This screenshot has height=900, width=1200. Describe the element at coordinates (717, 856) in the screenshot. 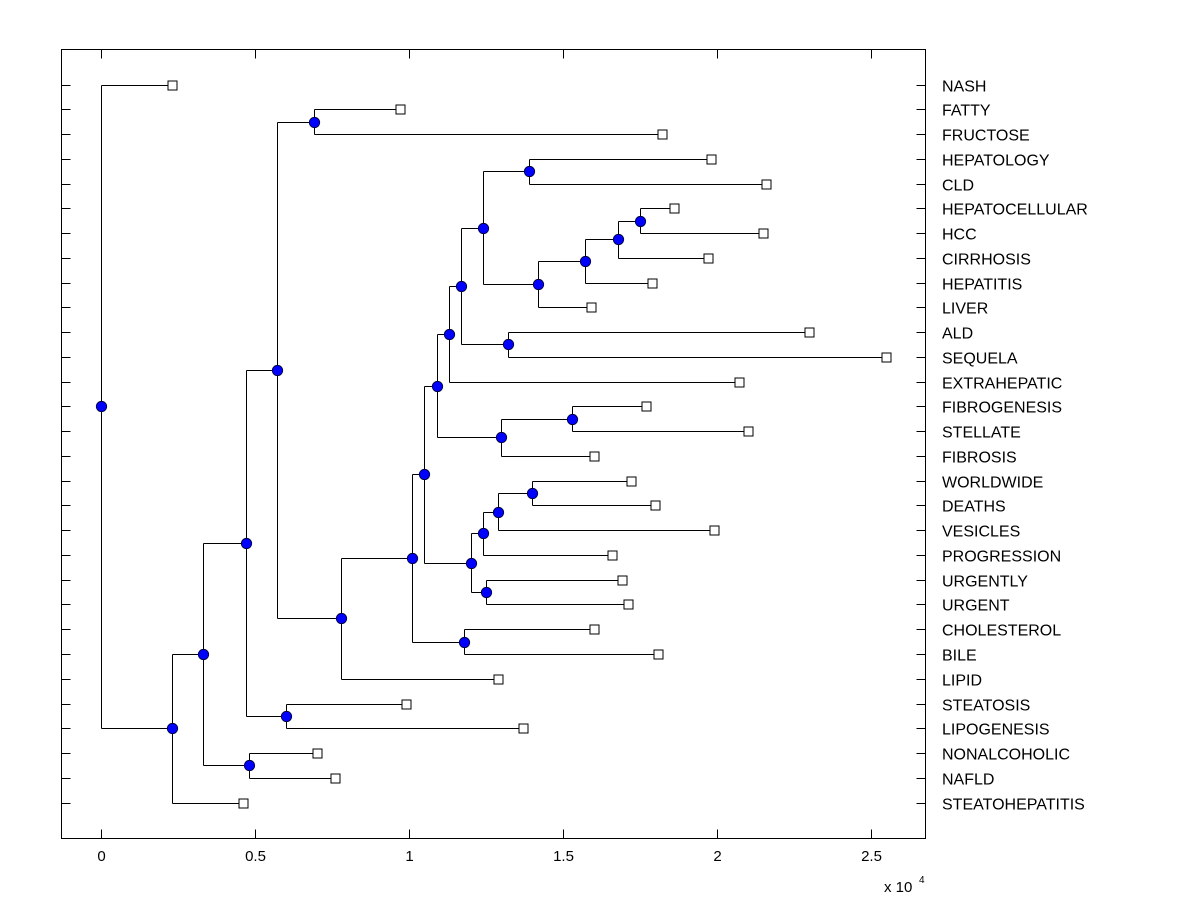

I see `x-tick-label: 2` at that location.